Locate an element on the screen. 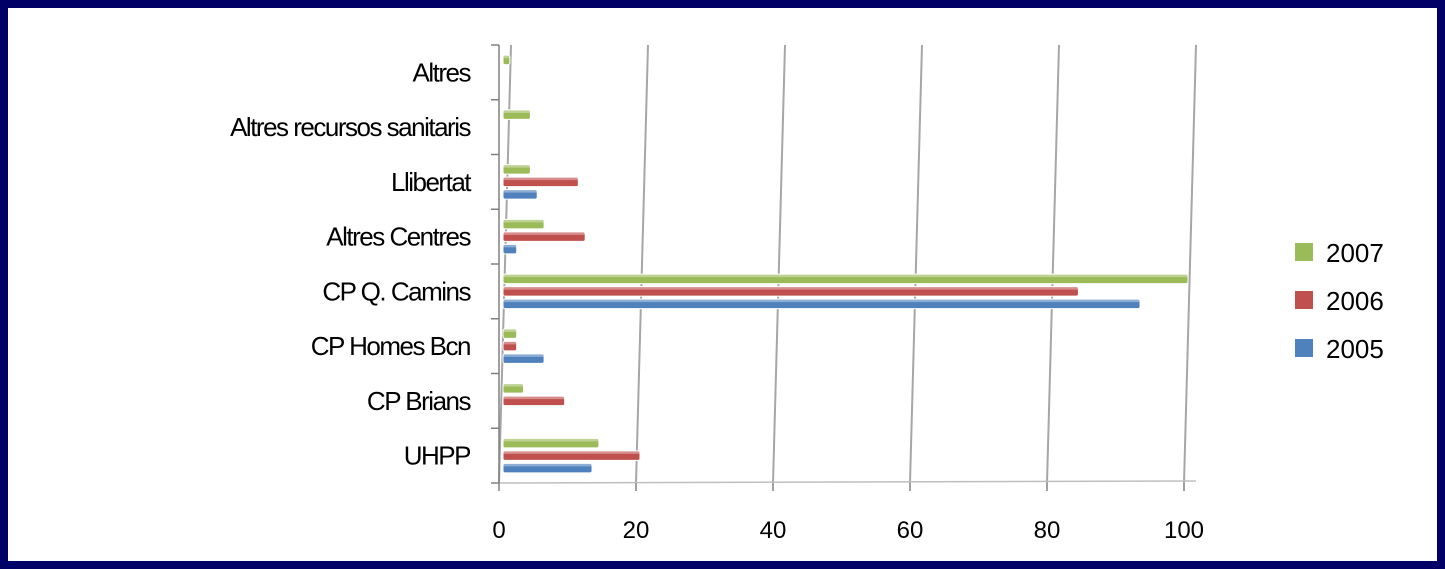 This screenshot has width=1445, height=569. category-label: Altres Centres is located at coordinates (398, 237).